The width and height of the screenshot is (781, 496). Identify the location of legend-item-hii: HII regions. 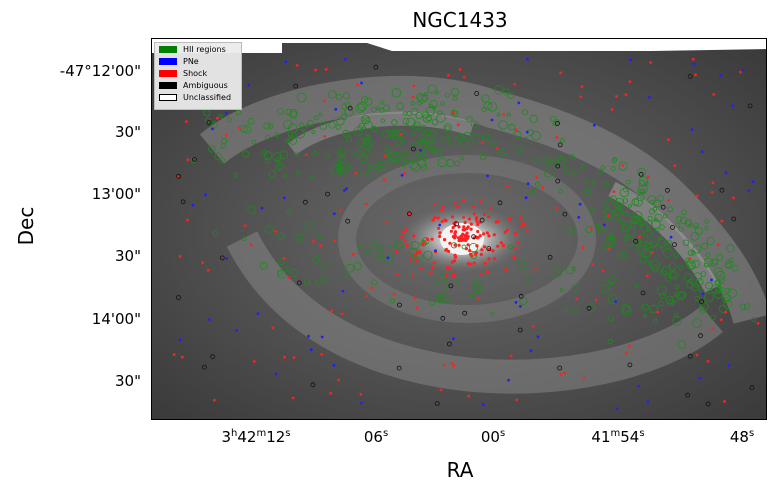
(200, 49).